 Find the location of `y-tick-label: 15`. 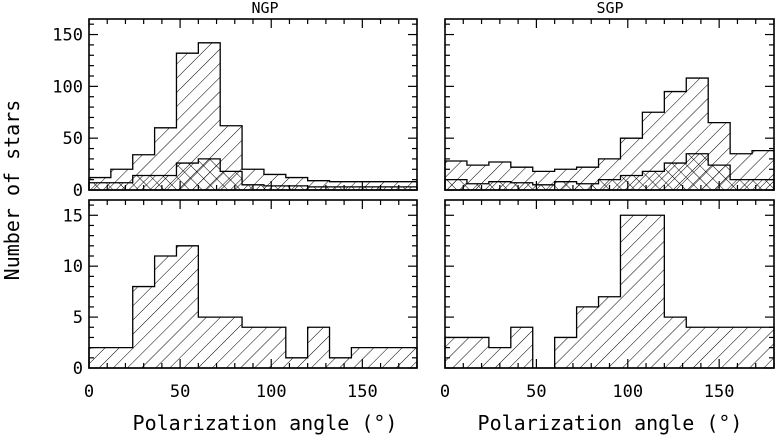

y-tick-label: 15 is located at coordinates (73, 216).